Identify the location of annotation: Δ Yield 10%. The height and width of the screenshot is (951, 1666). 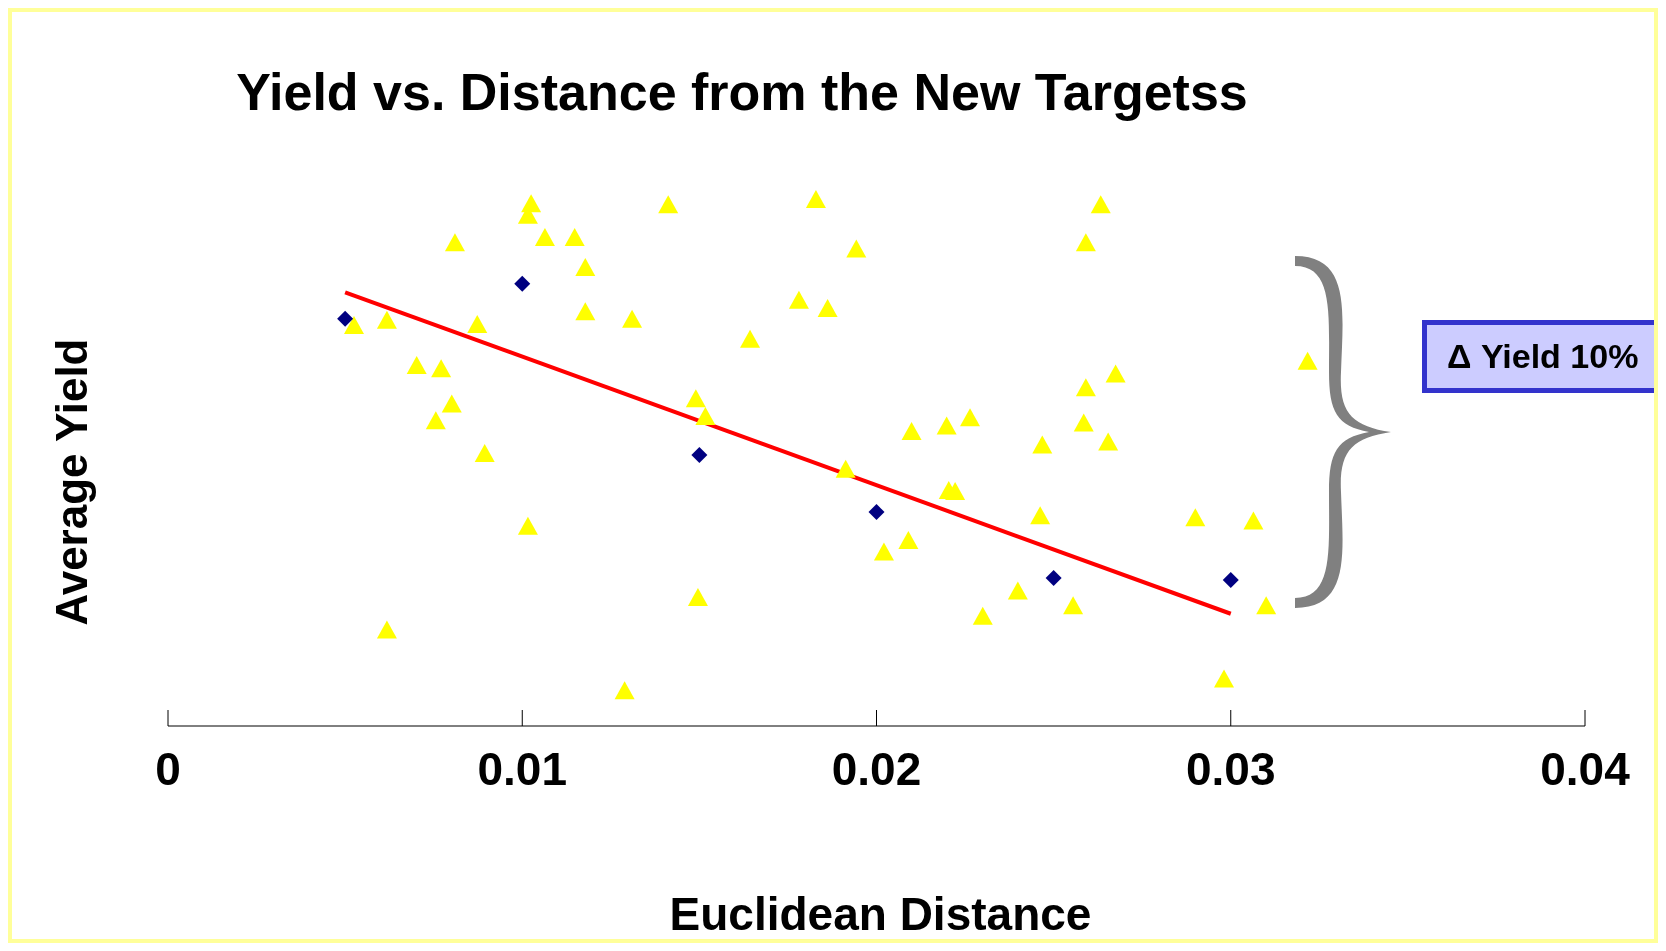
(1543, 356).